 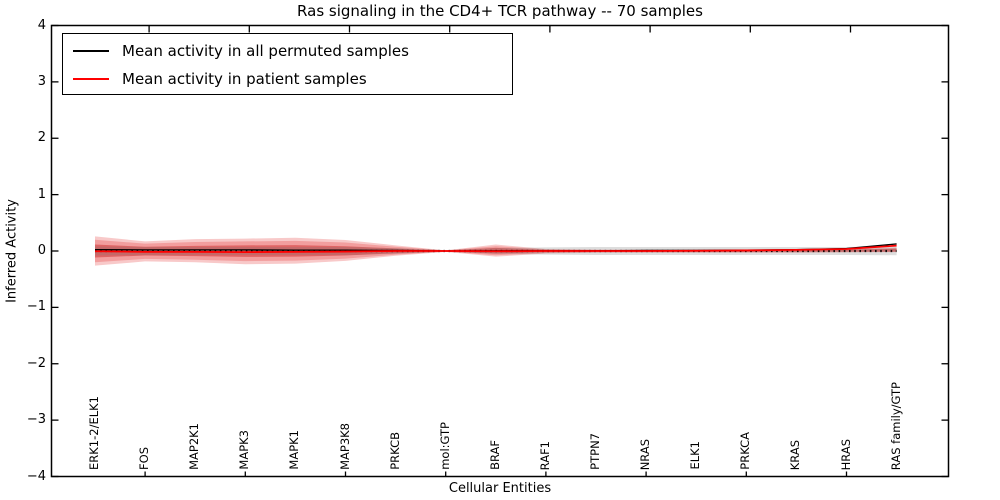 What do you see at coordinates (394, 451) in the screenshot?
I see `x-tick-label: PRKCB` at bounding box center [394, 451].